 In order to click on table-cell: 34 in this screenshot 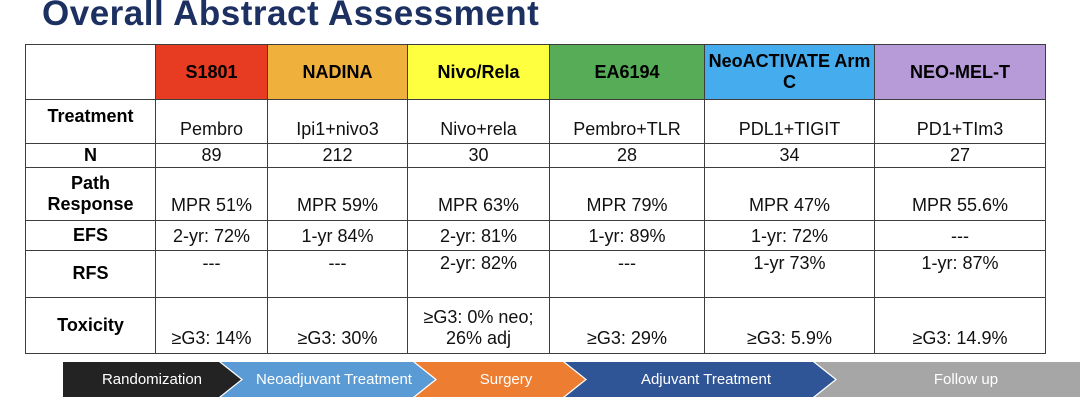, I will do `click(789, 155)`.